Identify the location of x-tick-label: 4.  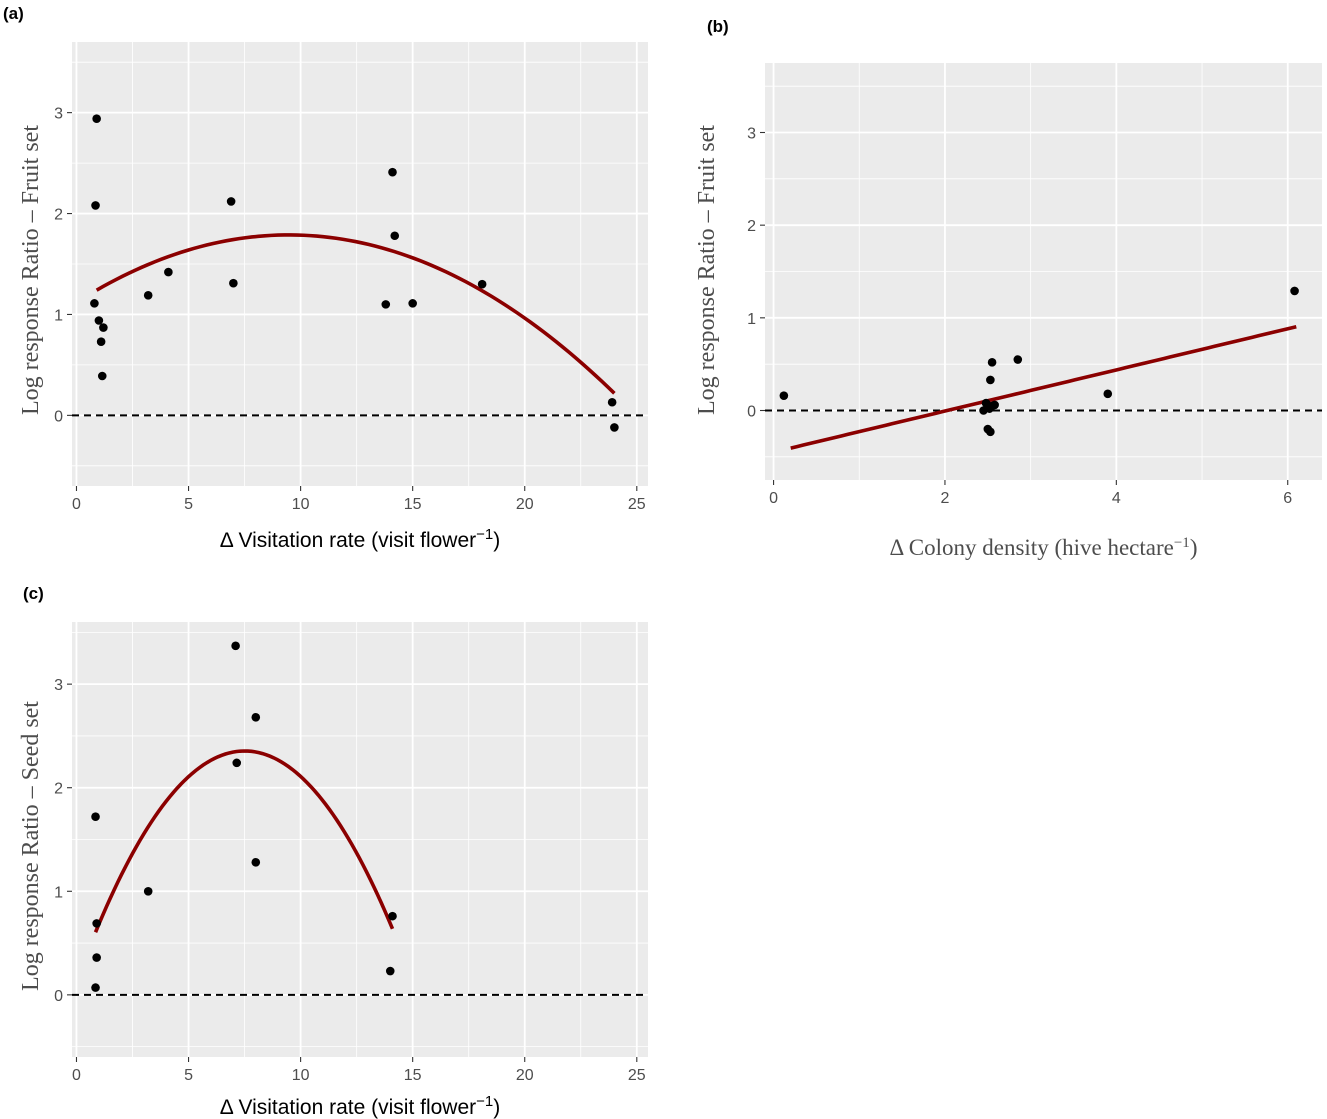
(1116, 498).